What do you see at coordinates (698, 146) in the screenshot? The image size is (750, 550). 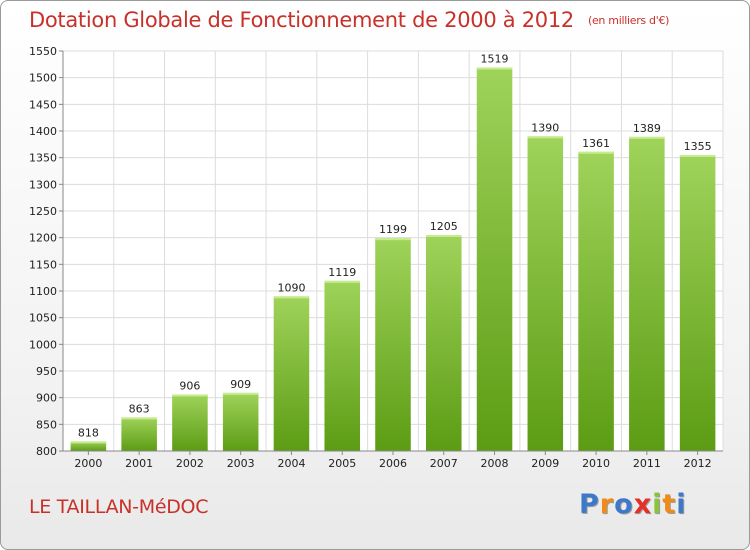 I see `value-label: 1355` at bounding box center [698, 146].